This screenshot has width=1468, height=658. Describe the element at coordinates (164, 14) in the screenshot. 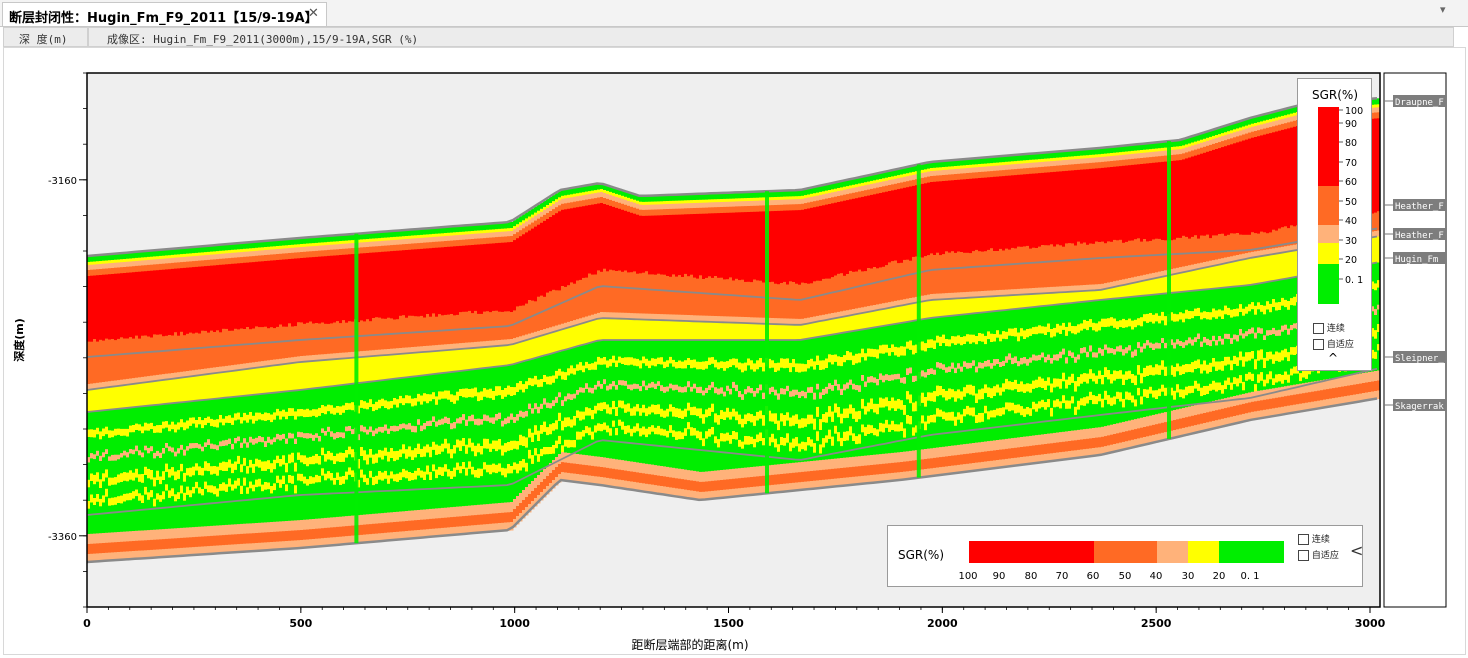

I see `tab-fault-seal: 断层封闭性：Hugin_Fm_F9_2011【15/9-19A】 ✕` at that location.